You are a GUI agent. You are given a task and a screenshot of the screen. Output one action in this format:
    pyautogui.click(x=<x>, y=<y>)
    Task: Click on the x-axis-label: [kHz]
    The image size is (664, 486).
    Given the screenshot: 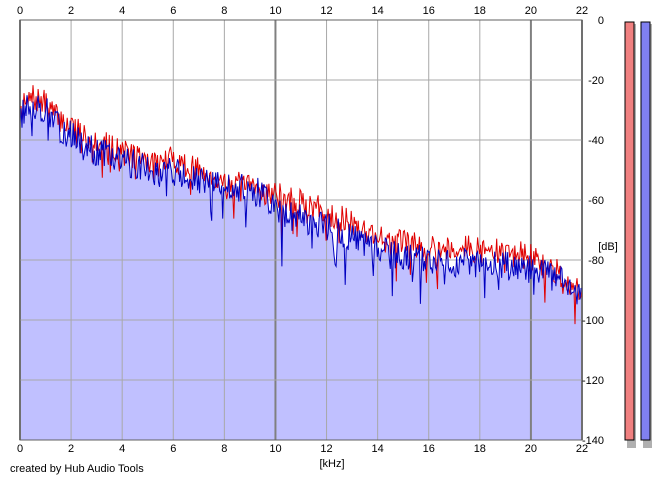 What is the action you would take?
    pyautogui.click(x=331, y=464)
    